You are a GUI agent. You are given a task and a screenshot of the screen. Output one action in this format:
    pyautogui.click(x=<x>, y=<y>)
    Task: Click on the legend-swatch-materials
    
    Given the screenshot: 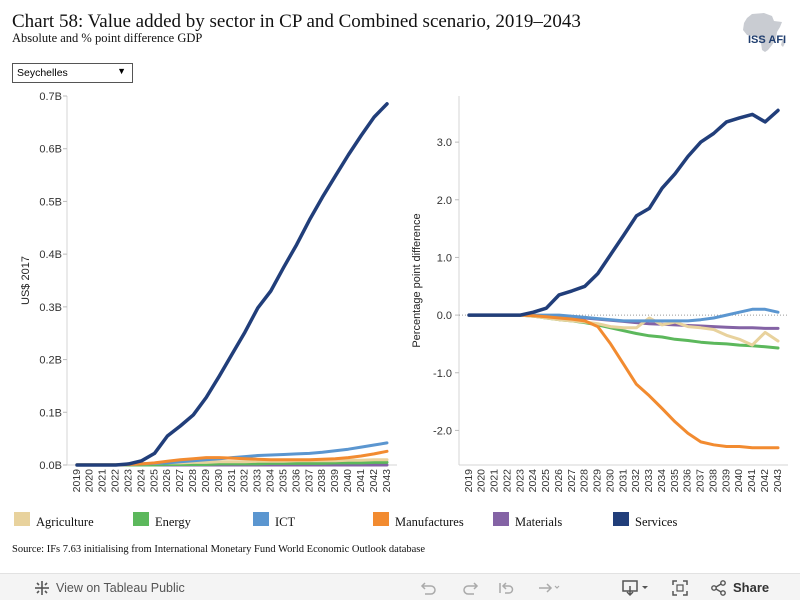 What is the action you would take?
    pyautogui.click(x=501, y=519)
    